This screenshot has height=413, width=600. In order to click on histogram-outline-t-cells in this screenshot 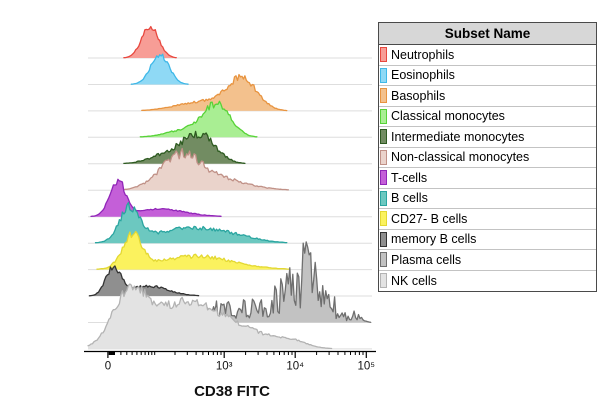, I will do `click(156, 198)`.